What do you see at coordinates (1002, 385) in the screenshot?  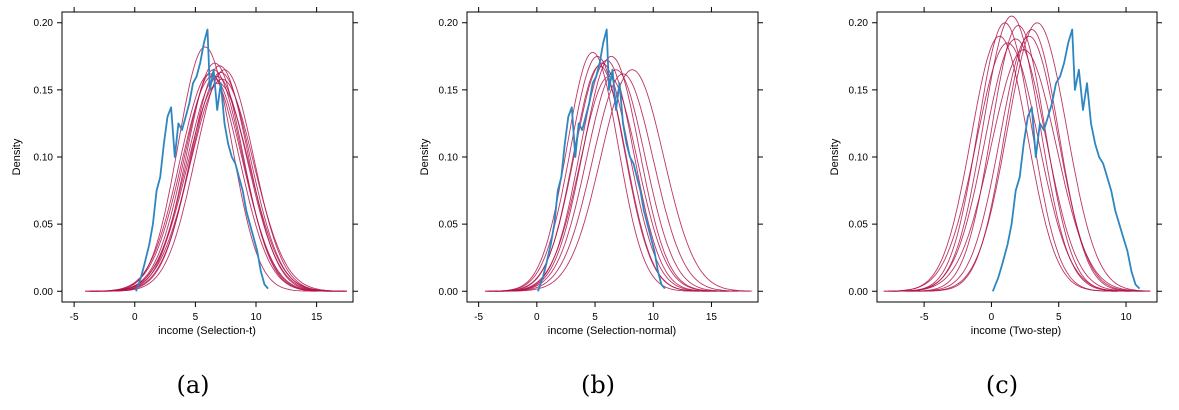 I see `panel-caption-c: (c)` at bounding box center [1002, 385].